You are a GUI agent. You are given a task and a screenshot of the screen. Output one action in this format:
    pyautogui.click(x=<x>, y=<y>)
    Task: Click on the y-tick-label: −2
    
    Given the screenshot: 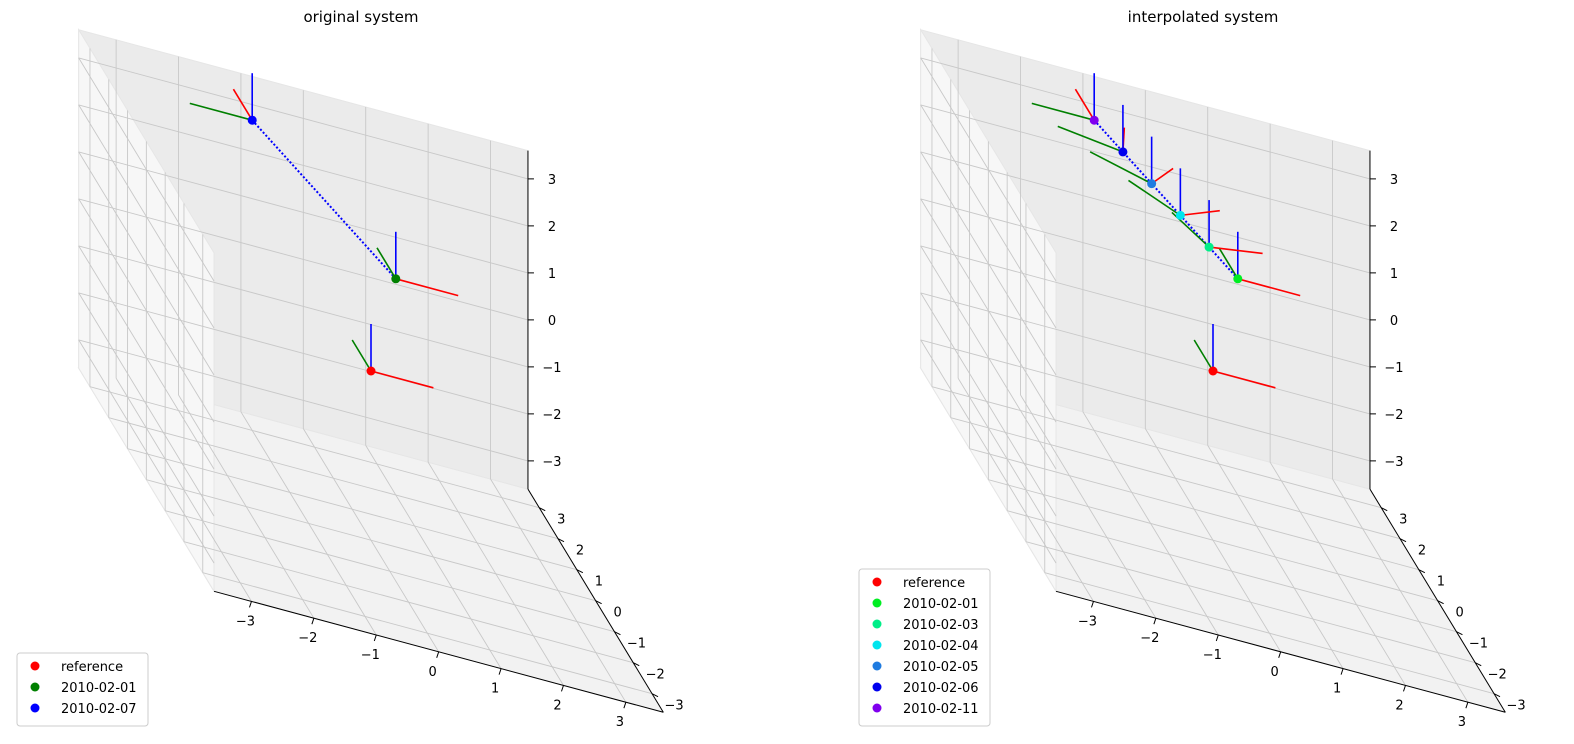 What is the action you would take?
    pyautogui.click(x=1497, y=675)
    